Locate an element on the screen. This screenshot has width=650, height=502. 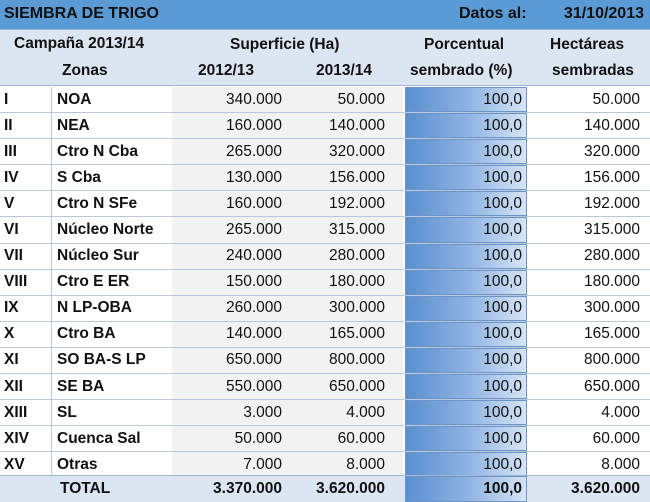
surface-2012: 340.000 is located at coordinates (230, 100).